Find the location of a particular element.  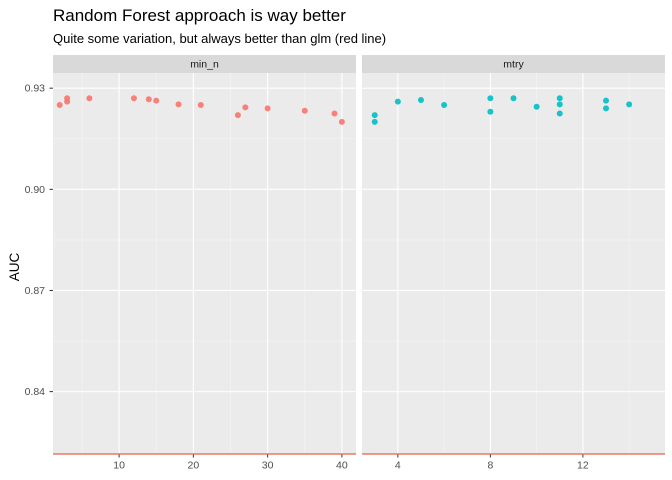

x-tick-label: 8 is located at coordinates (490, 466).